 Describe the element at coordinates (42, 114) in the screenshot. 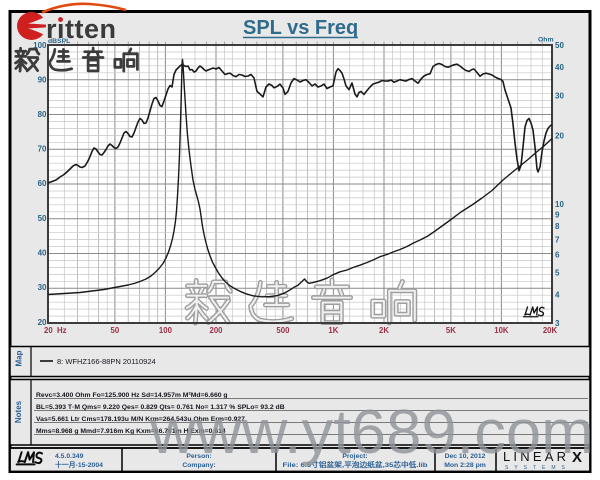

I see `svg-text: 80` at that location.